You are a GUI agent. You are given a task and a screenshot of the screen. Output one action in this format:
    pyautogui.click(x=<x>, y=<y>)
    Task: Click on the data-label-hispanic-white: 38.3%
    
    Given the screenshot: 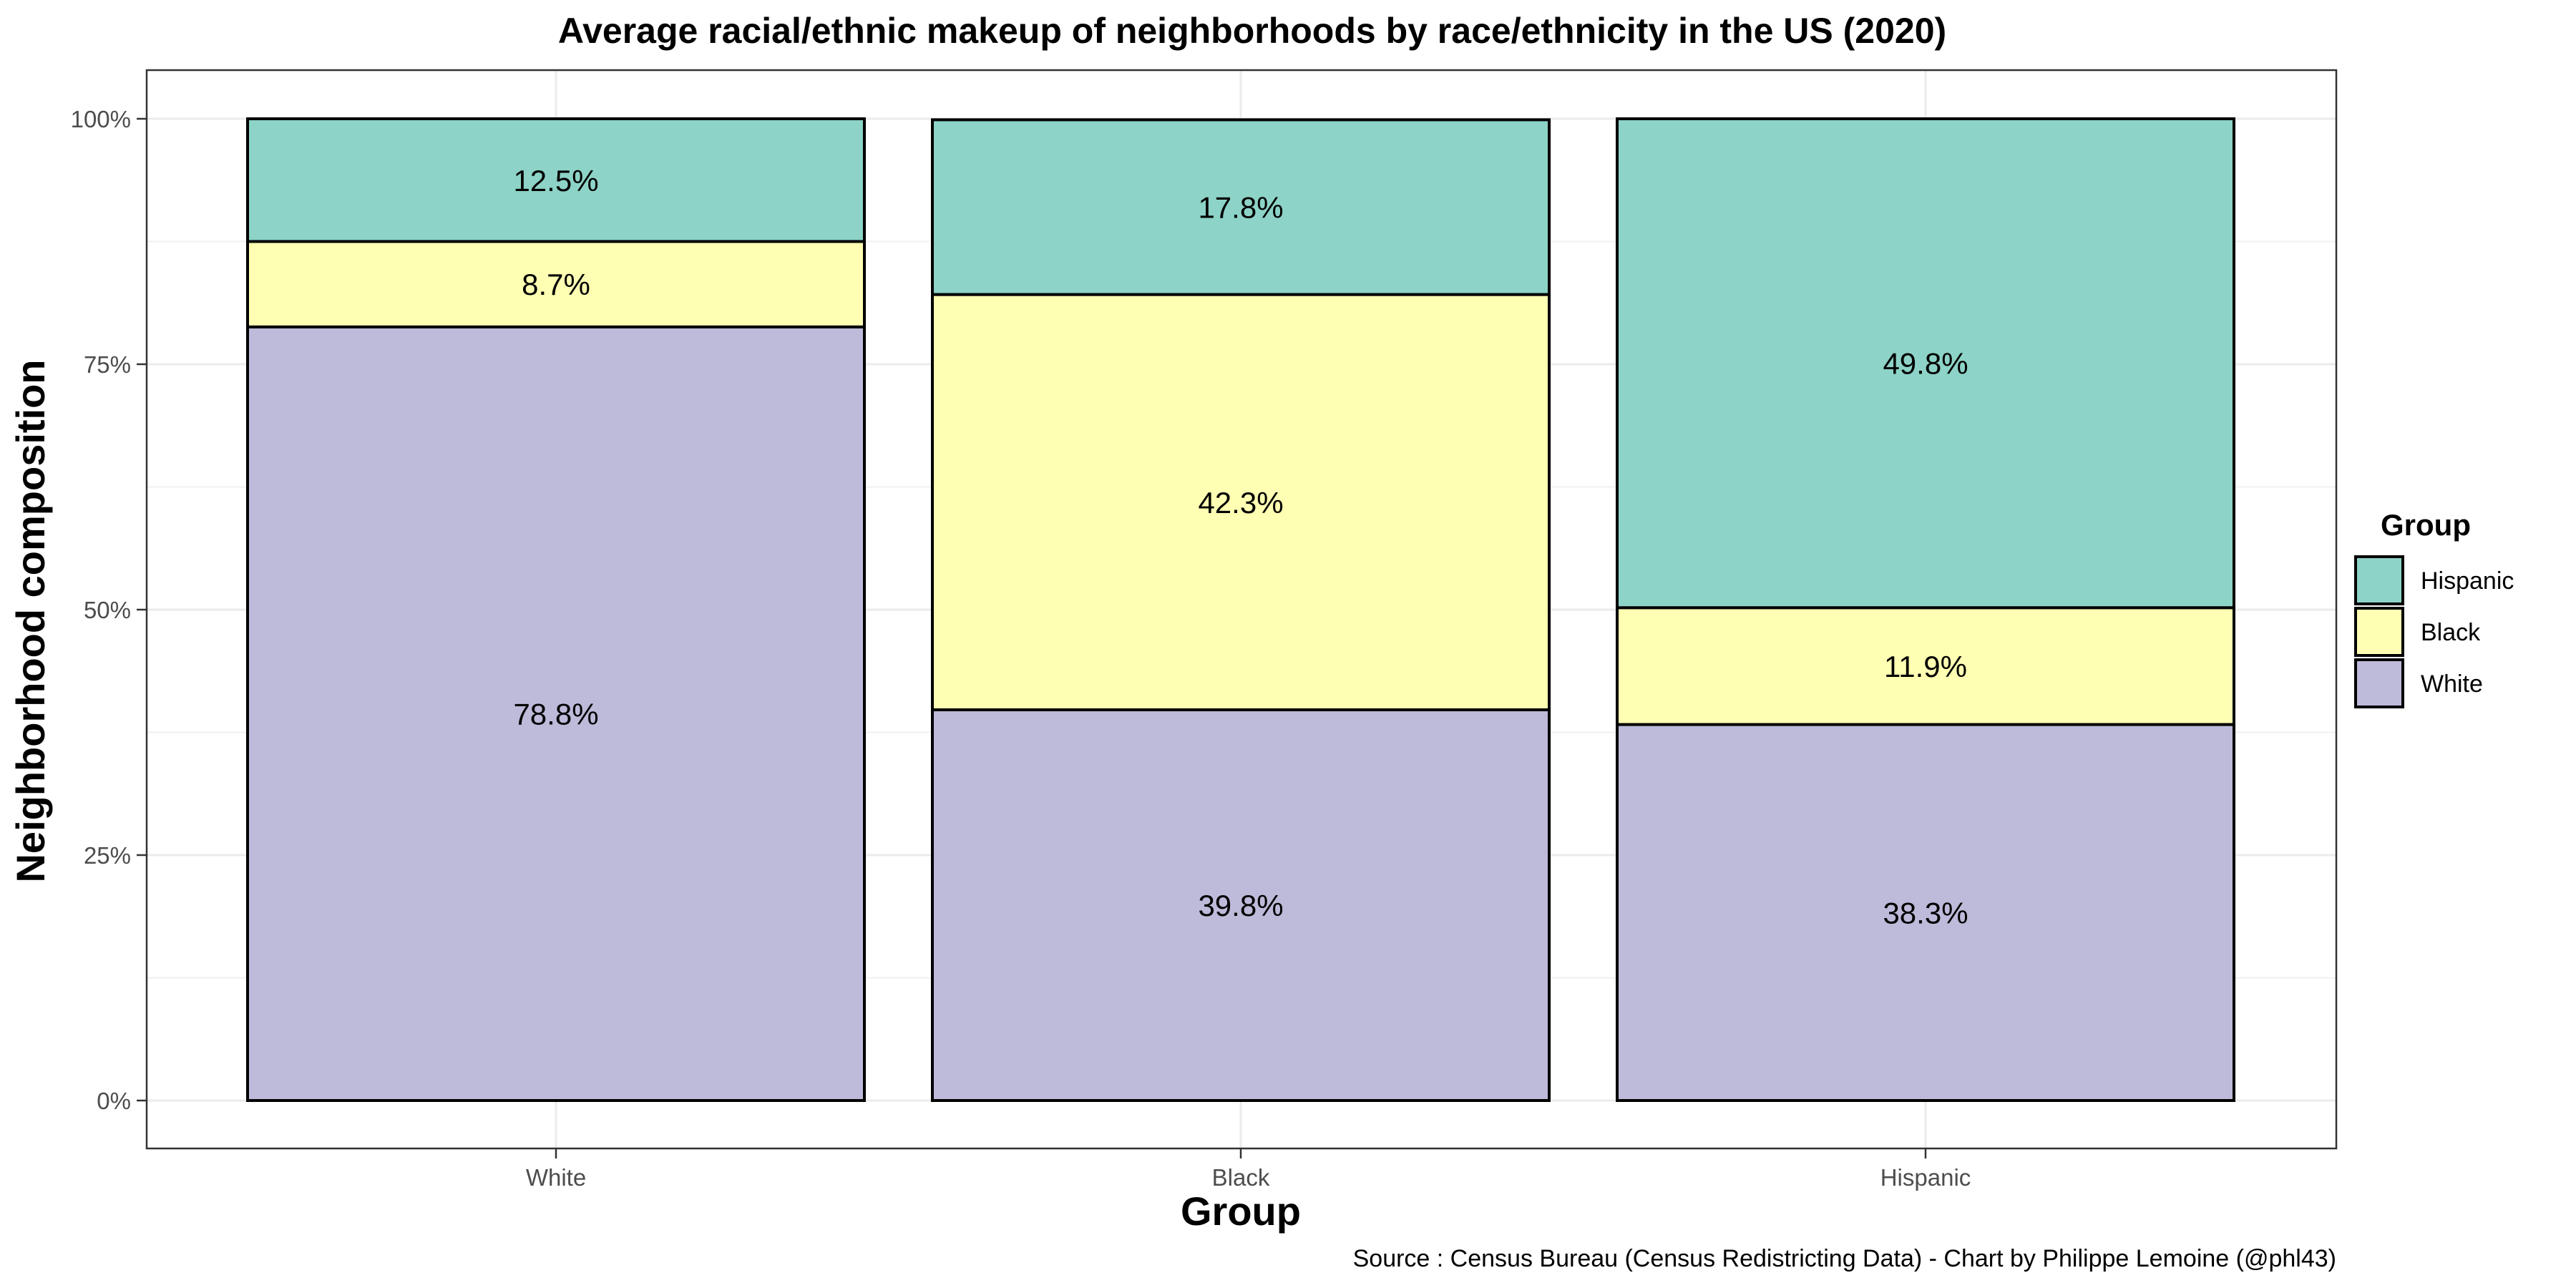 What is the action you would take?
    pyautogui.click(x=1925, y=913)
    